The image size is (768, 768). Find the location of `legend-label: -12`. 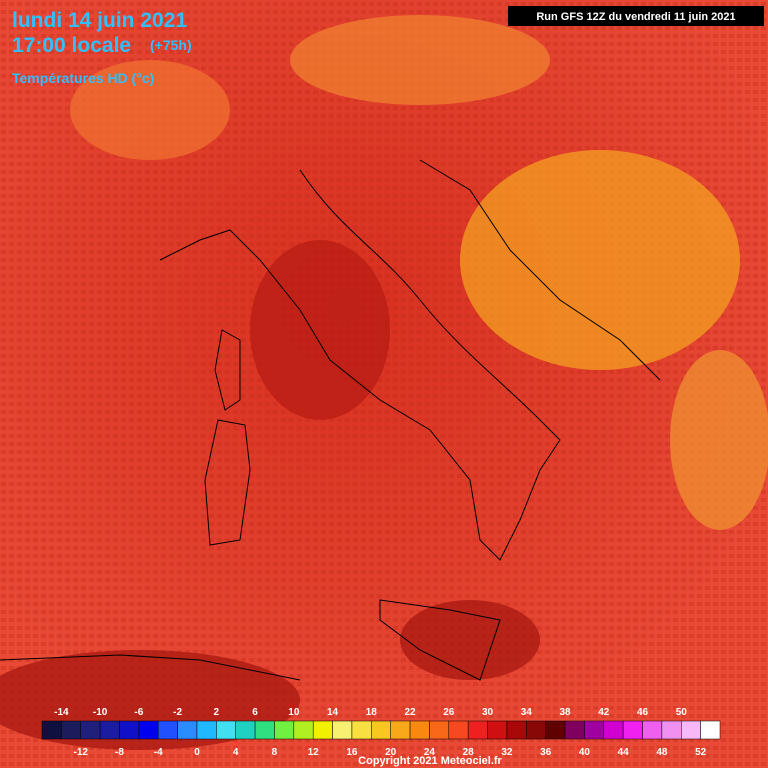

legend-label: -12 is located at coordinates (81, 752).